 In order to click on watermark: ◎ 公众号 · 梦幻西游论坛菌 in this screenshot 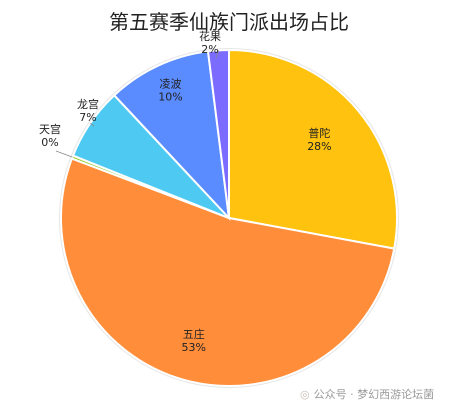, I will do `click(367, 394)`.